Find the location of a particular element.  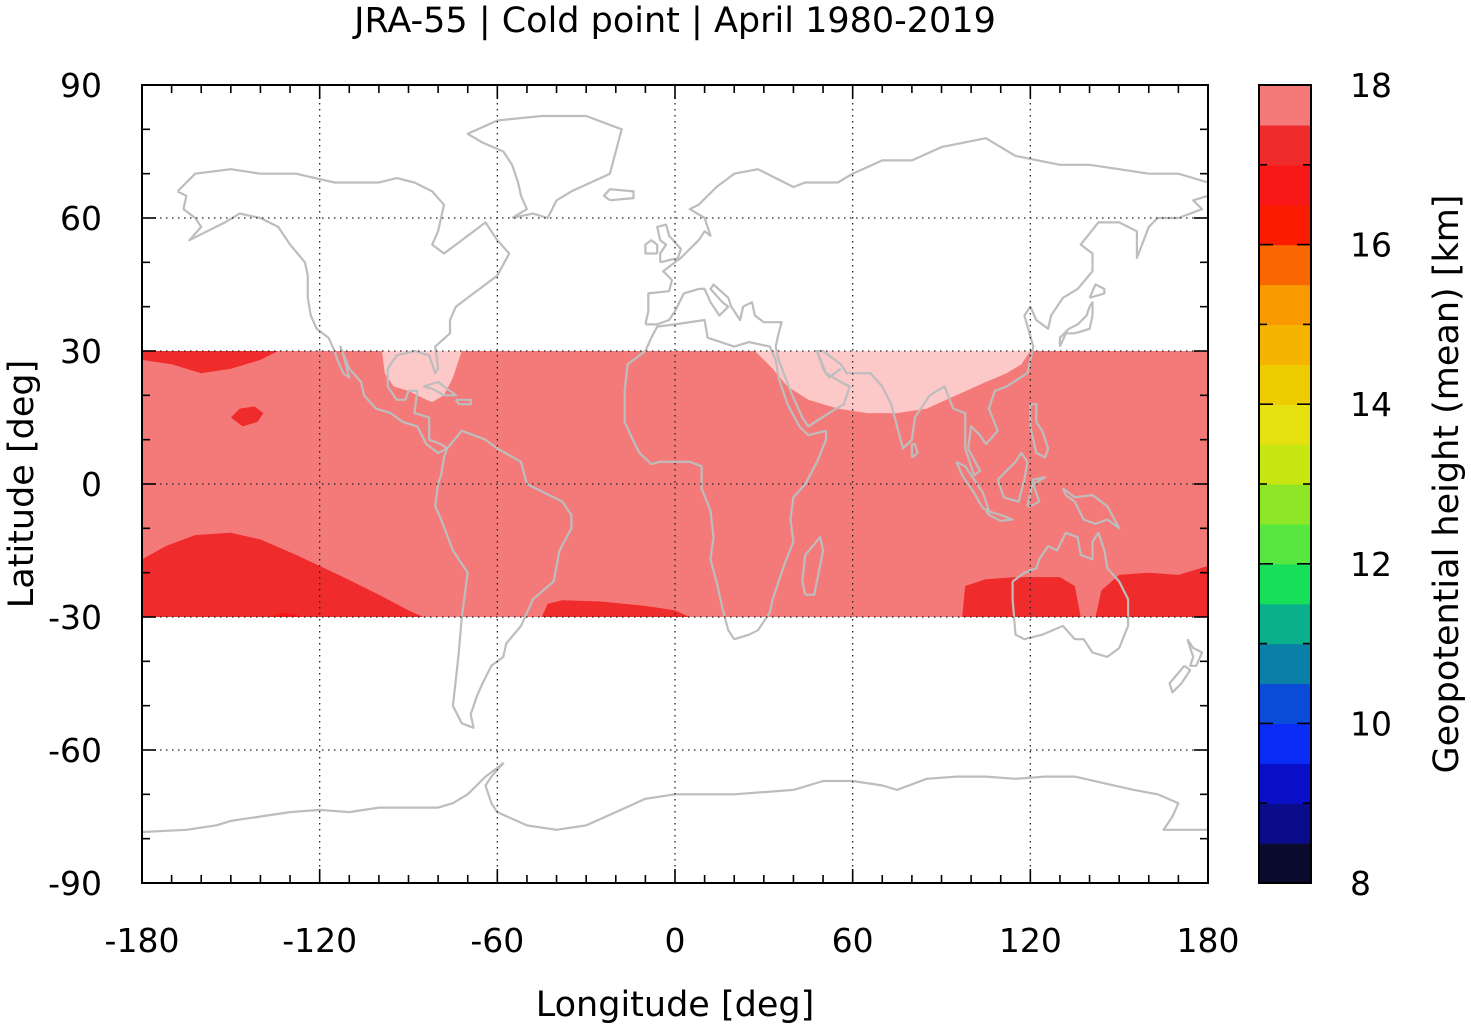

field-region-16-16.5 is located at coordinates (285, 614).